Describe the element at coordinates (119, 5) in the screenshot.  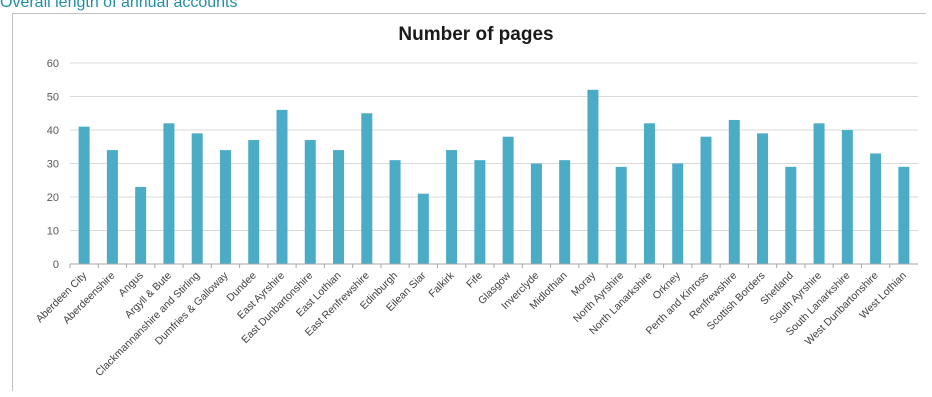
I see `page-heading: Overall length of annual accounts` at that location.